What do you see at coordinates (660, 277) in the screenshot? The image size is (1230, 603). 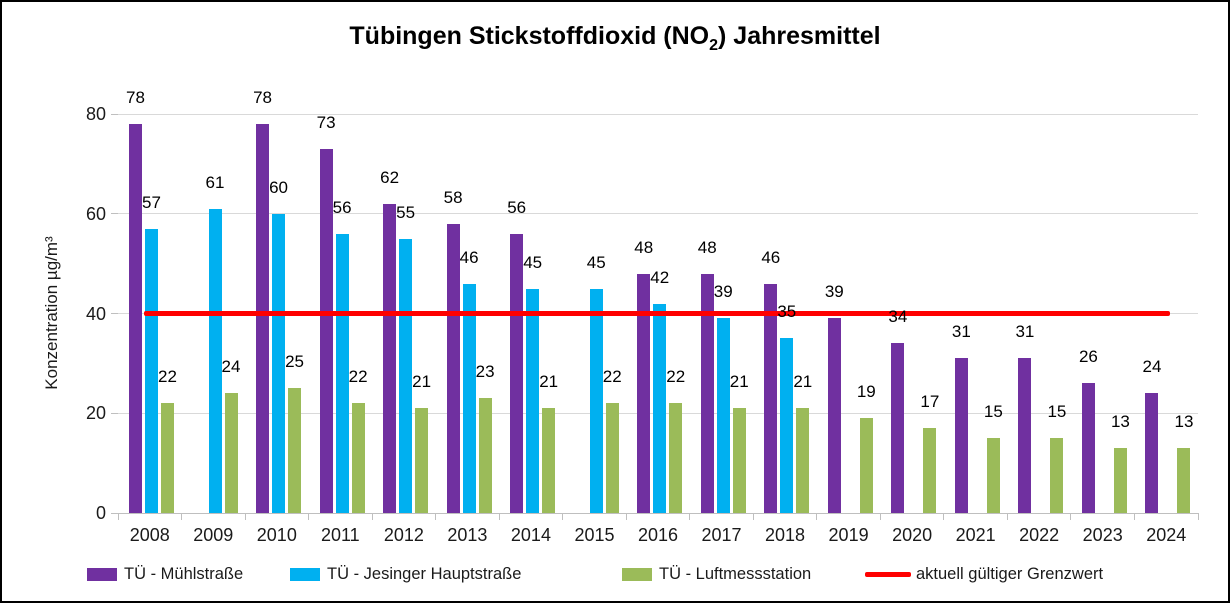 I see `bar-value-label: 42` at bounding box center [660, 277].